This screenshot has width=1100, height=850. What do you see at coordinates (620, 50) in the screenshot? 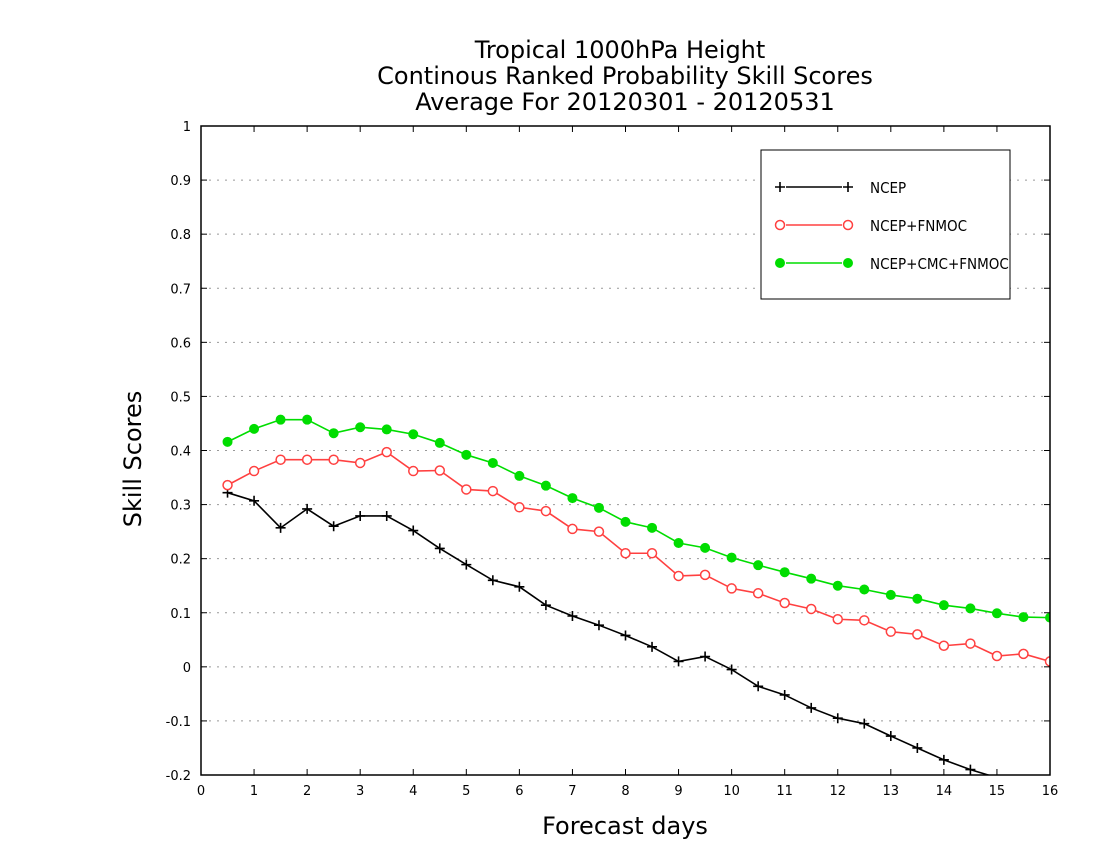
I see `title-line-1: Tropical 1000hPa Height` at bounding box center [620, 50].